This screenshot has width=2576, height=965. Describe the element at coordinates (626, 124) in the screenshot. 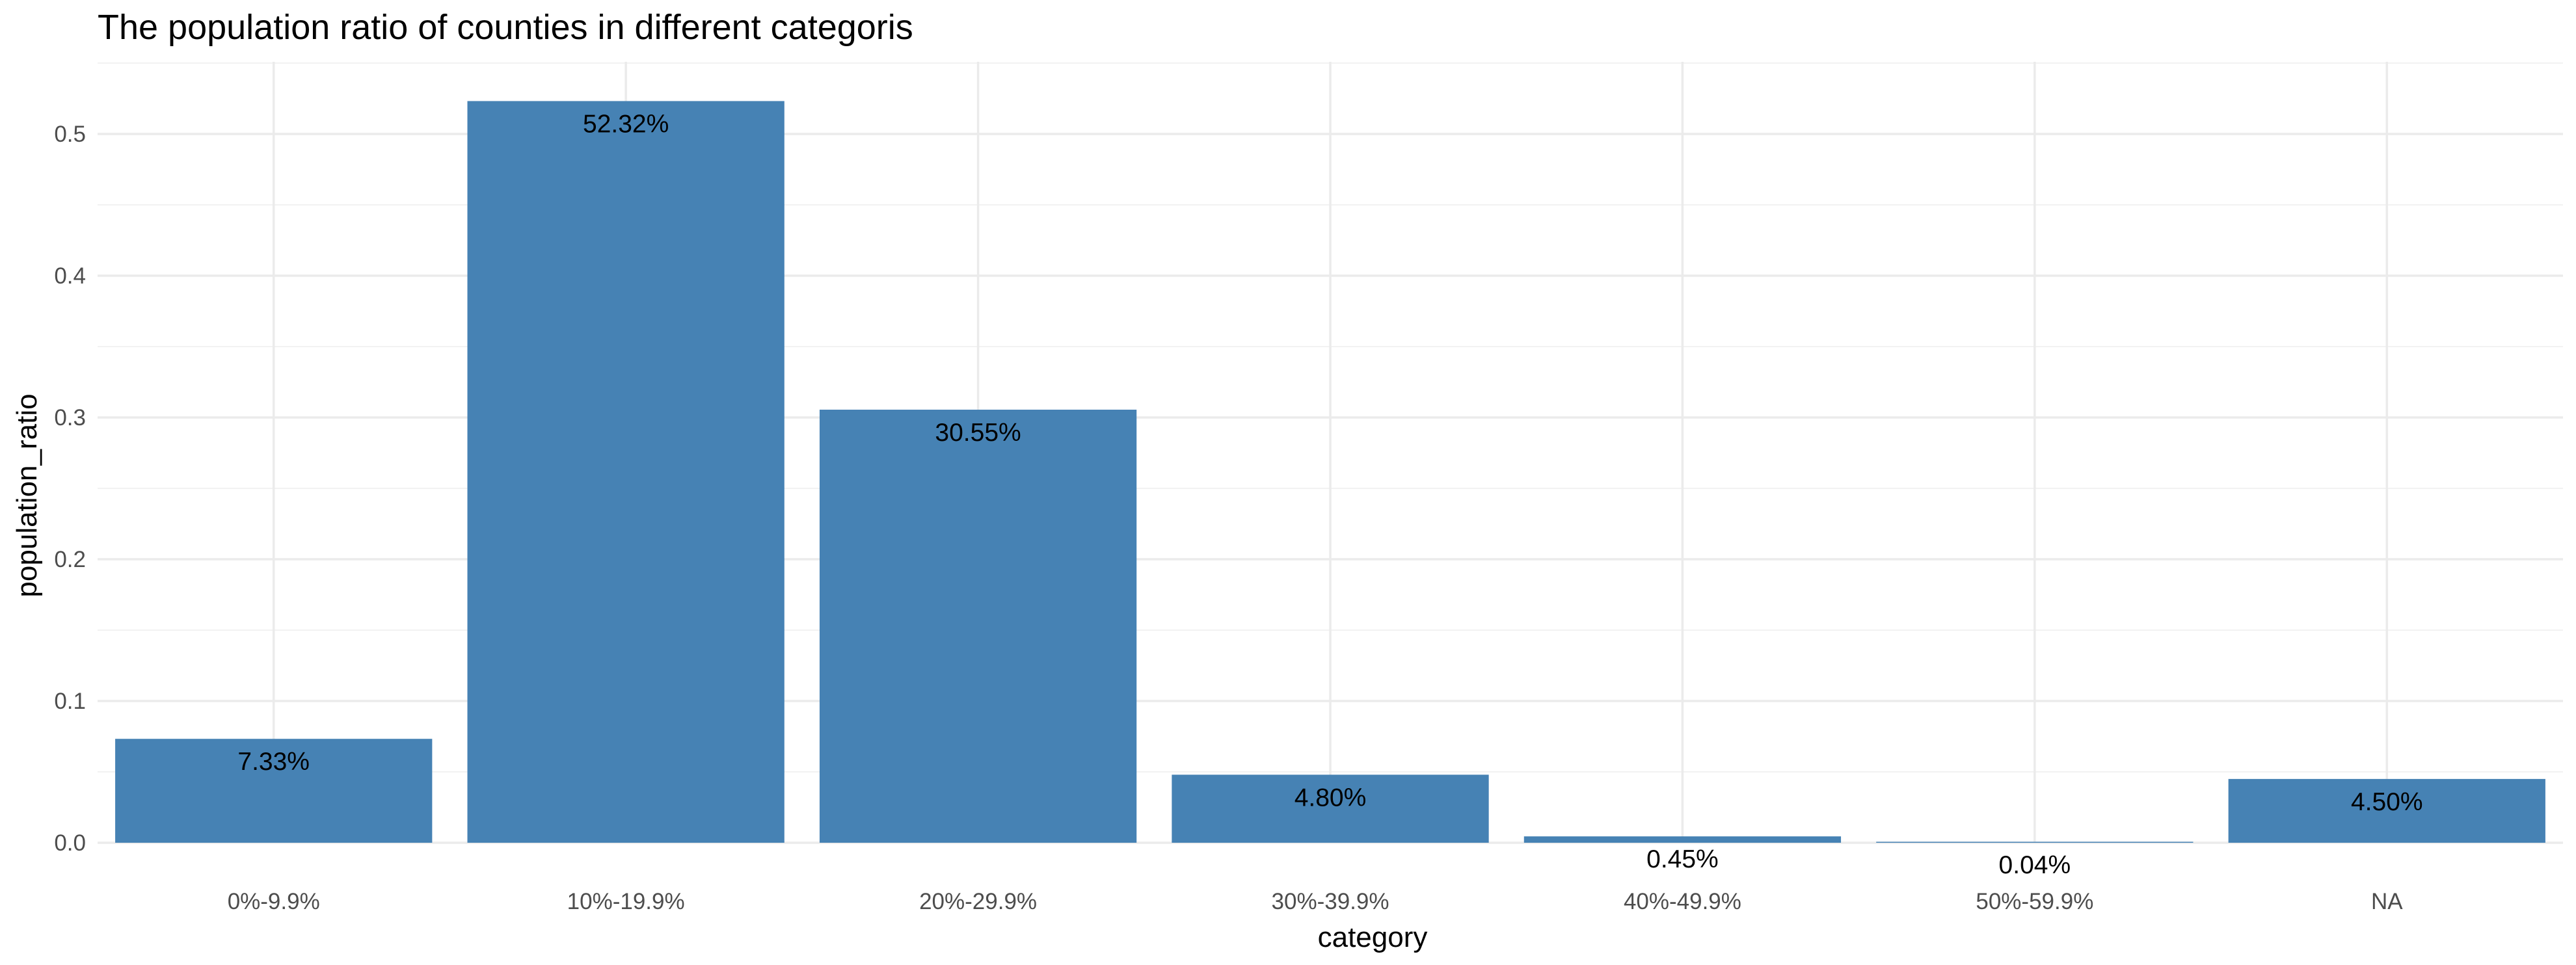

I see `data-label: 52.32%` at that location.